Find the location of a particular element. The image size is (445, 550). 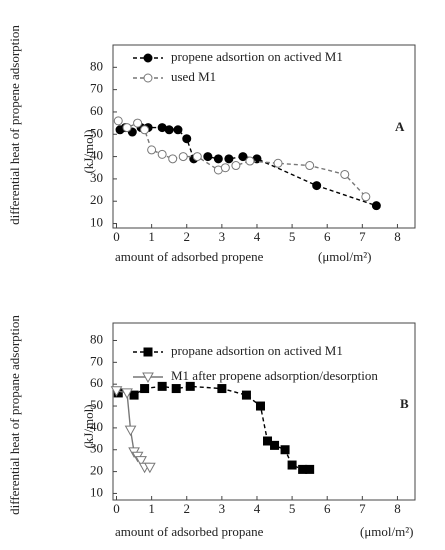

y-title: differential heat of propane adsorption is located at coordinates (14, 415).